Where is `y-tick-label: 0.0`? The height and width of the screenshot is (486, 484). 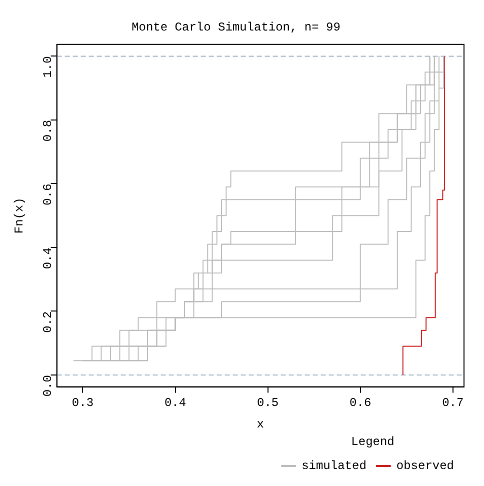 y-tick-label: 0.0 is located at coordinates (47, 386).